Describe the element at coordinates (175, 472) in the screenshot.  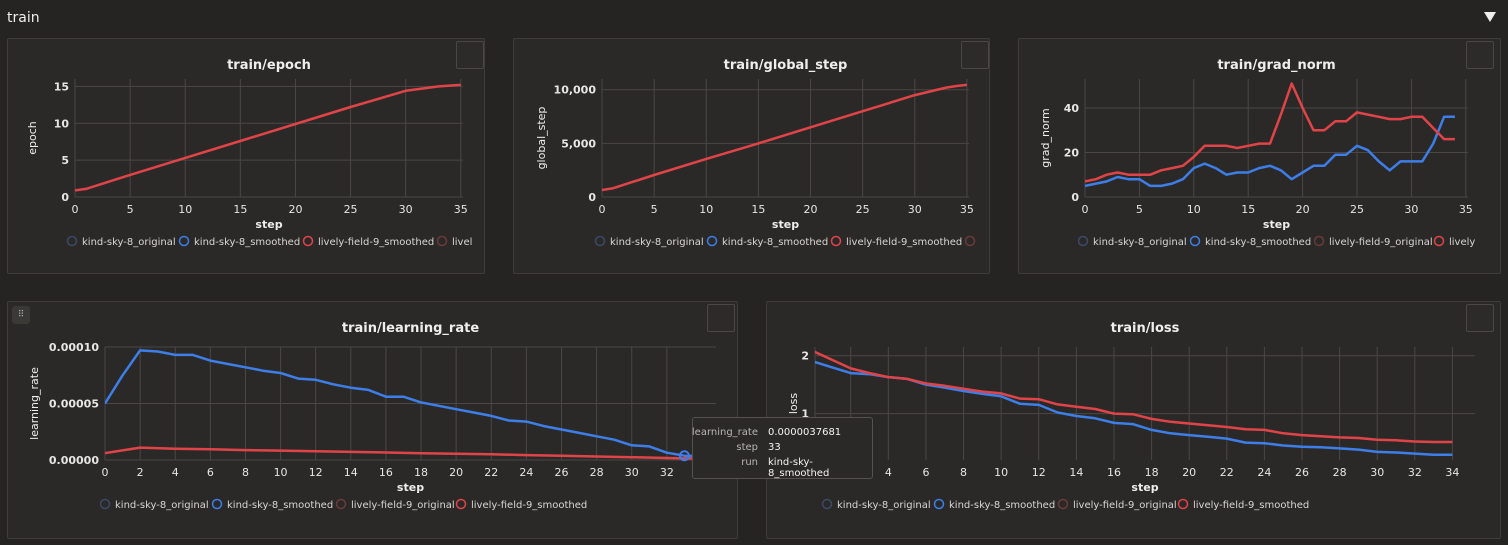
I see `x-tick-label: 4` at that location.